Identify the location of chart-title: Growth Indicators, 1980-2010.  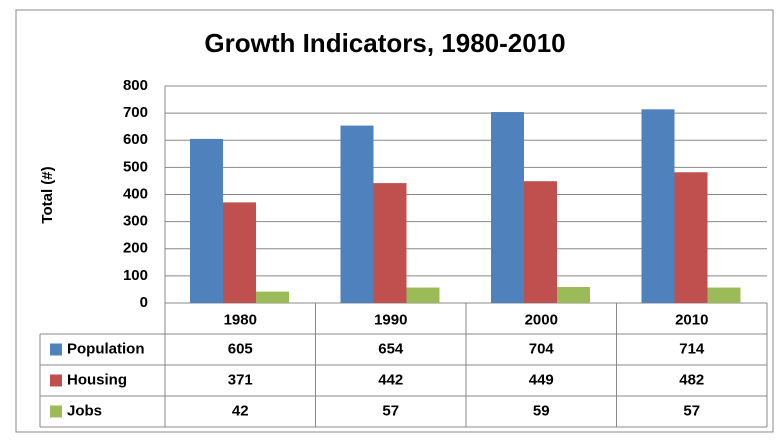
(384, 43).